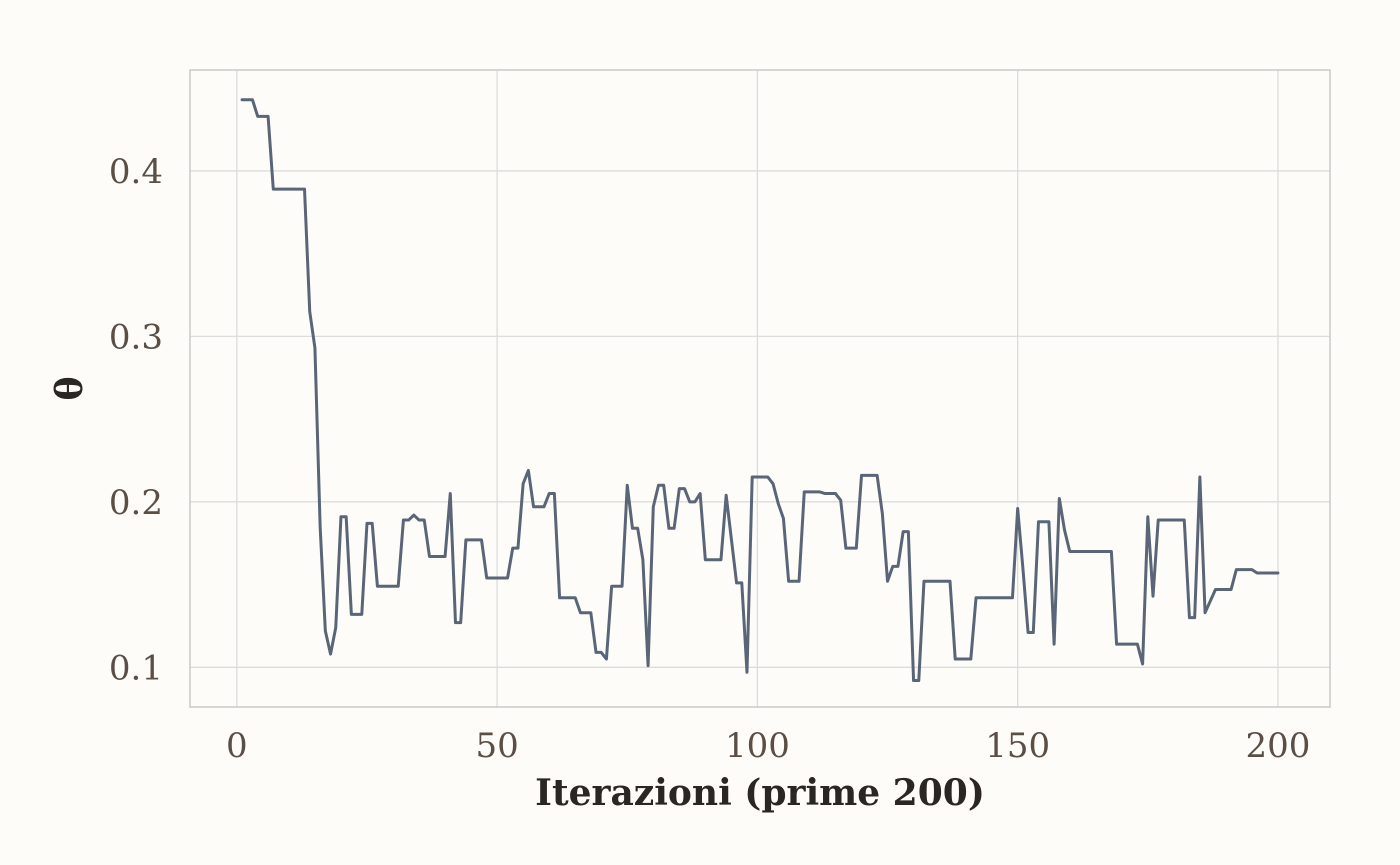  Describe the element at coordinates (496, 746) in the screenshot. I see `x-tick-label-1: 50` at that location.